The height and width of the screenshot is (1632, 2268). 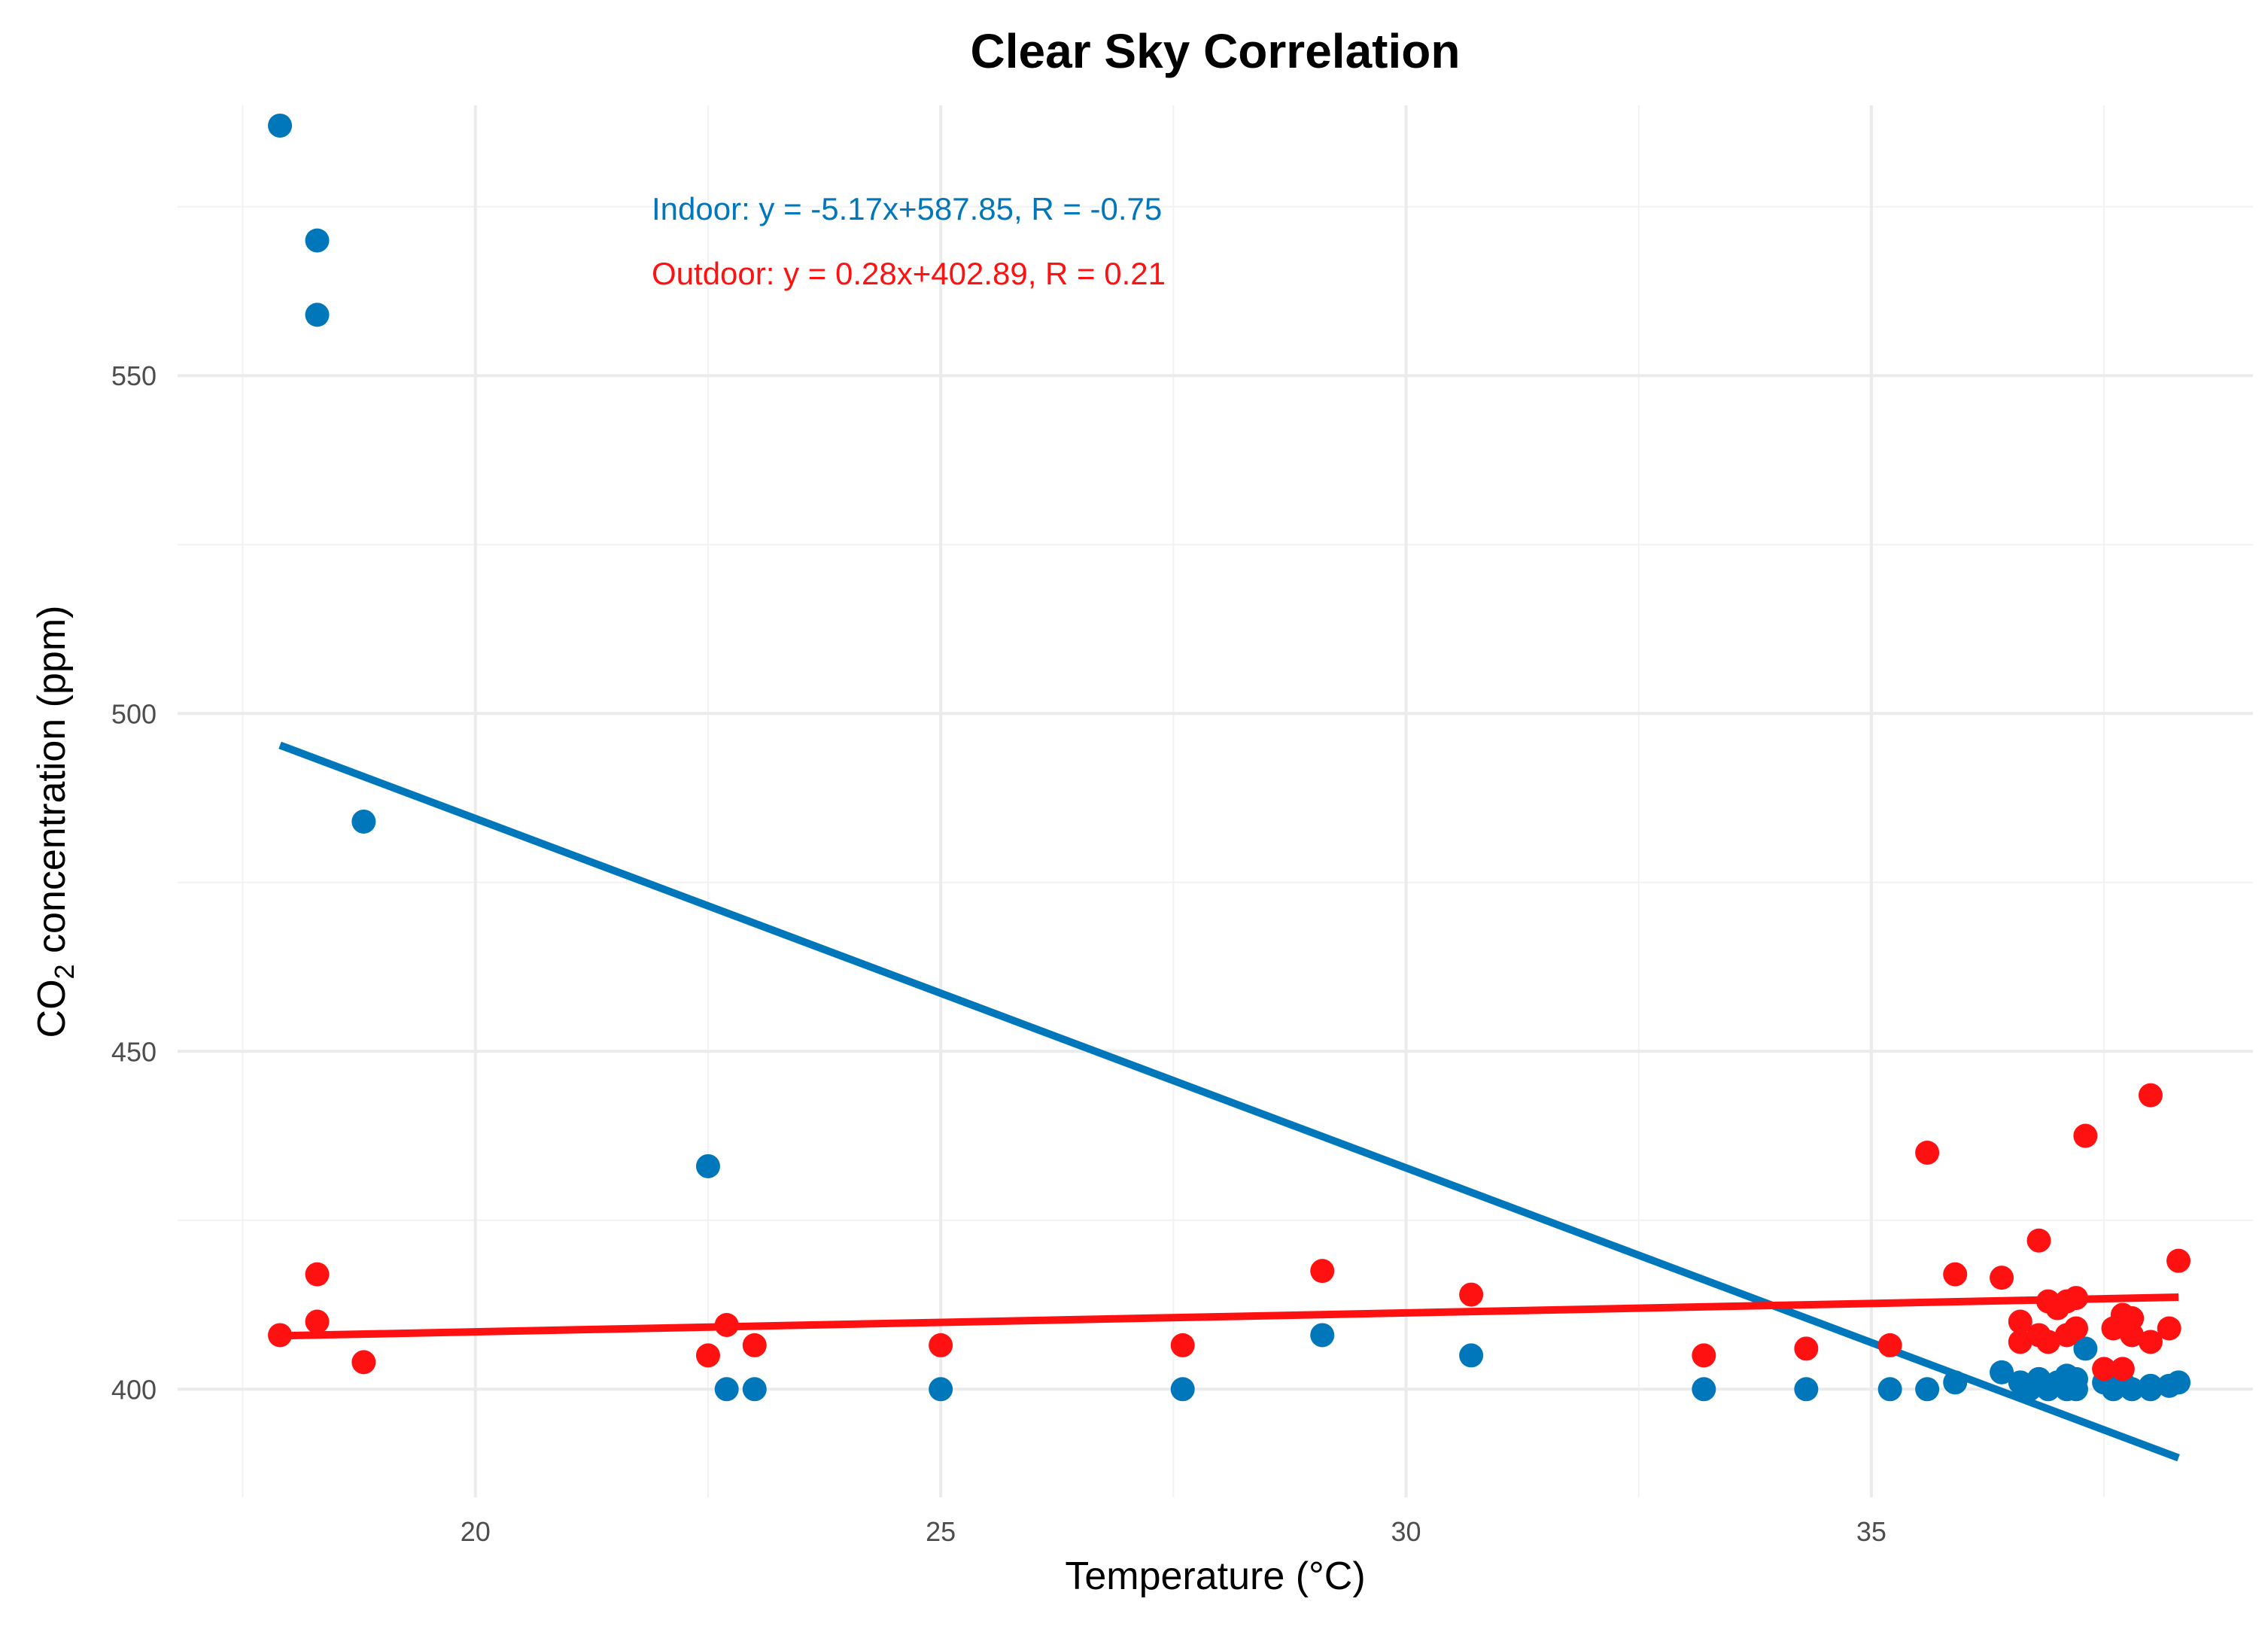 I want to click on x-tick-label: 25, so click(x=941, y=1531).